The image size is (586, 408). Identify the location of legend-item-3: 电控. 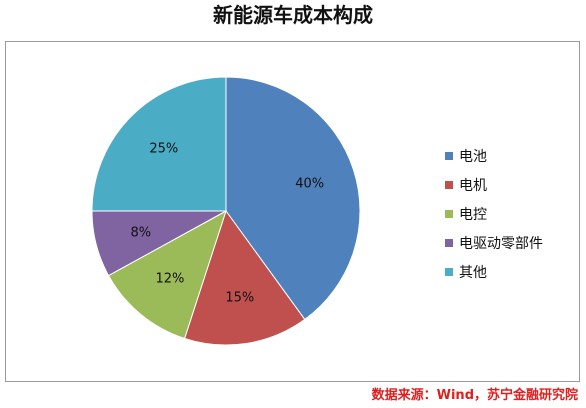
(512, 213).